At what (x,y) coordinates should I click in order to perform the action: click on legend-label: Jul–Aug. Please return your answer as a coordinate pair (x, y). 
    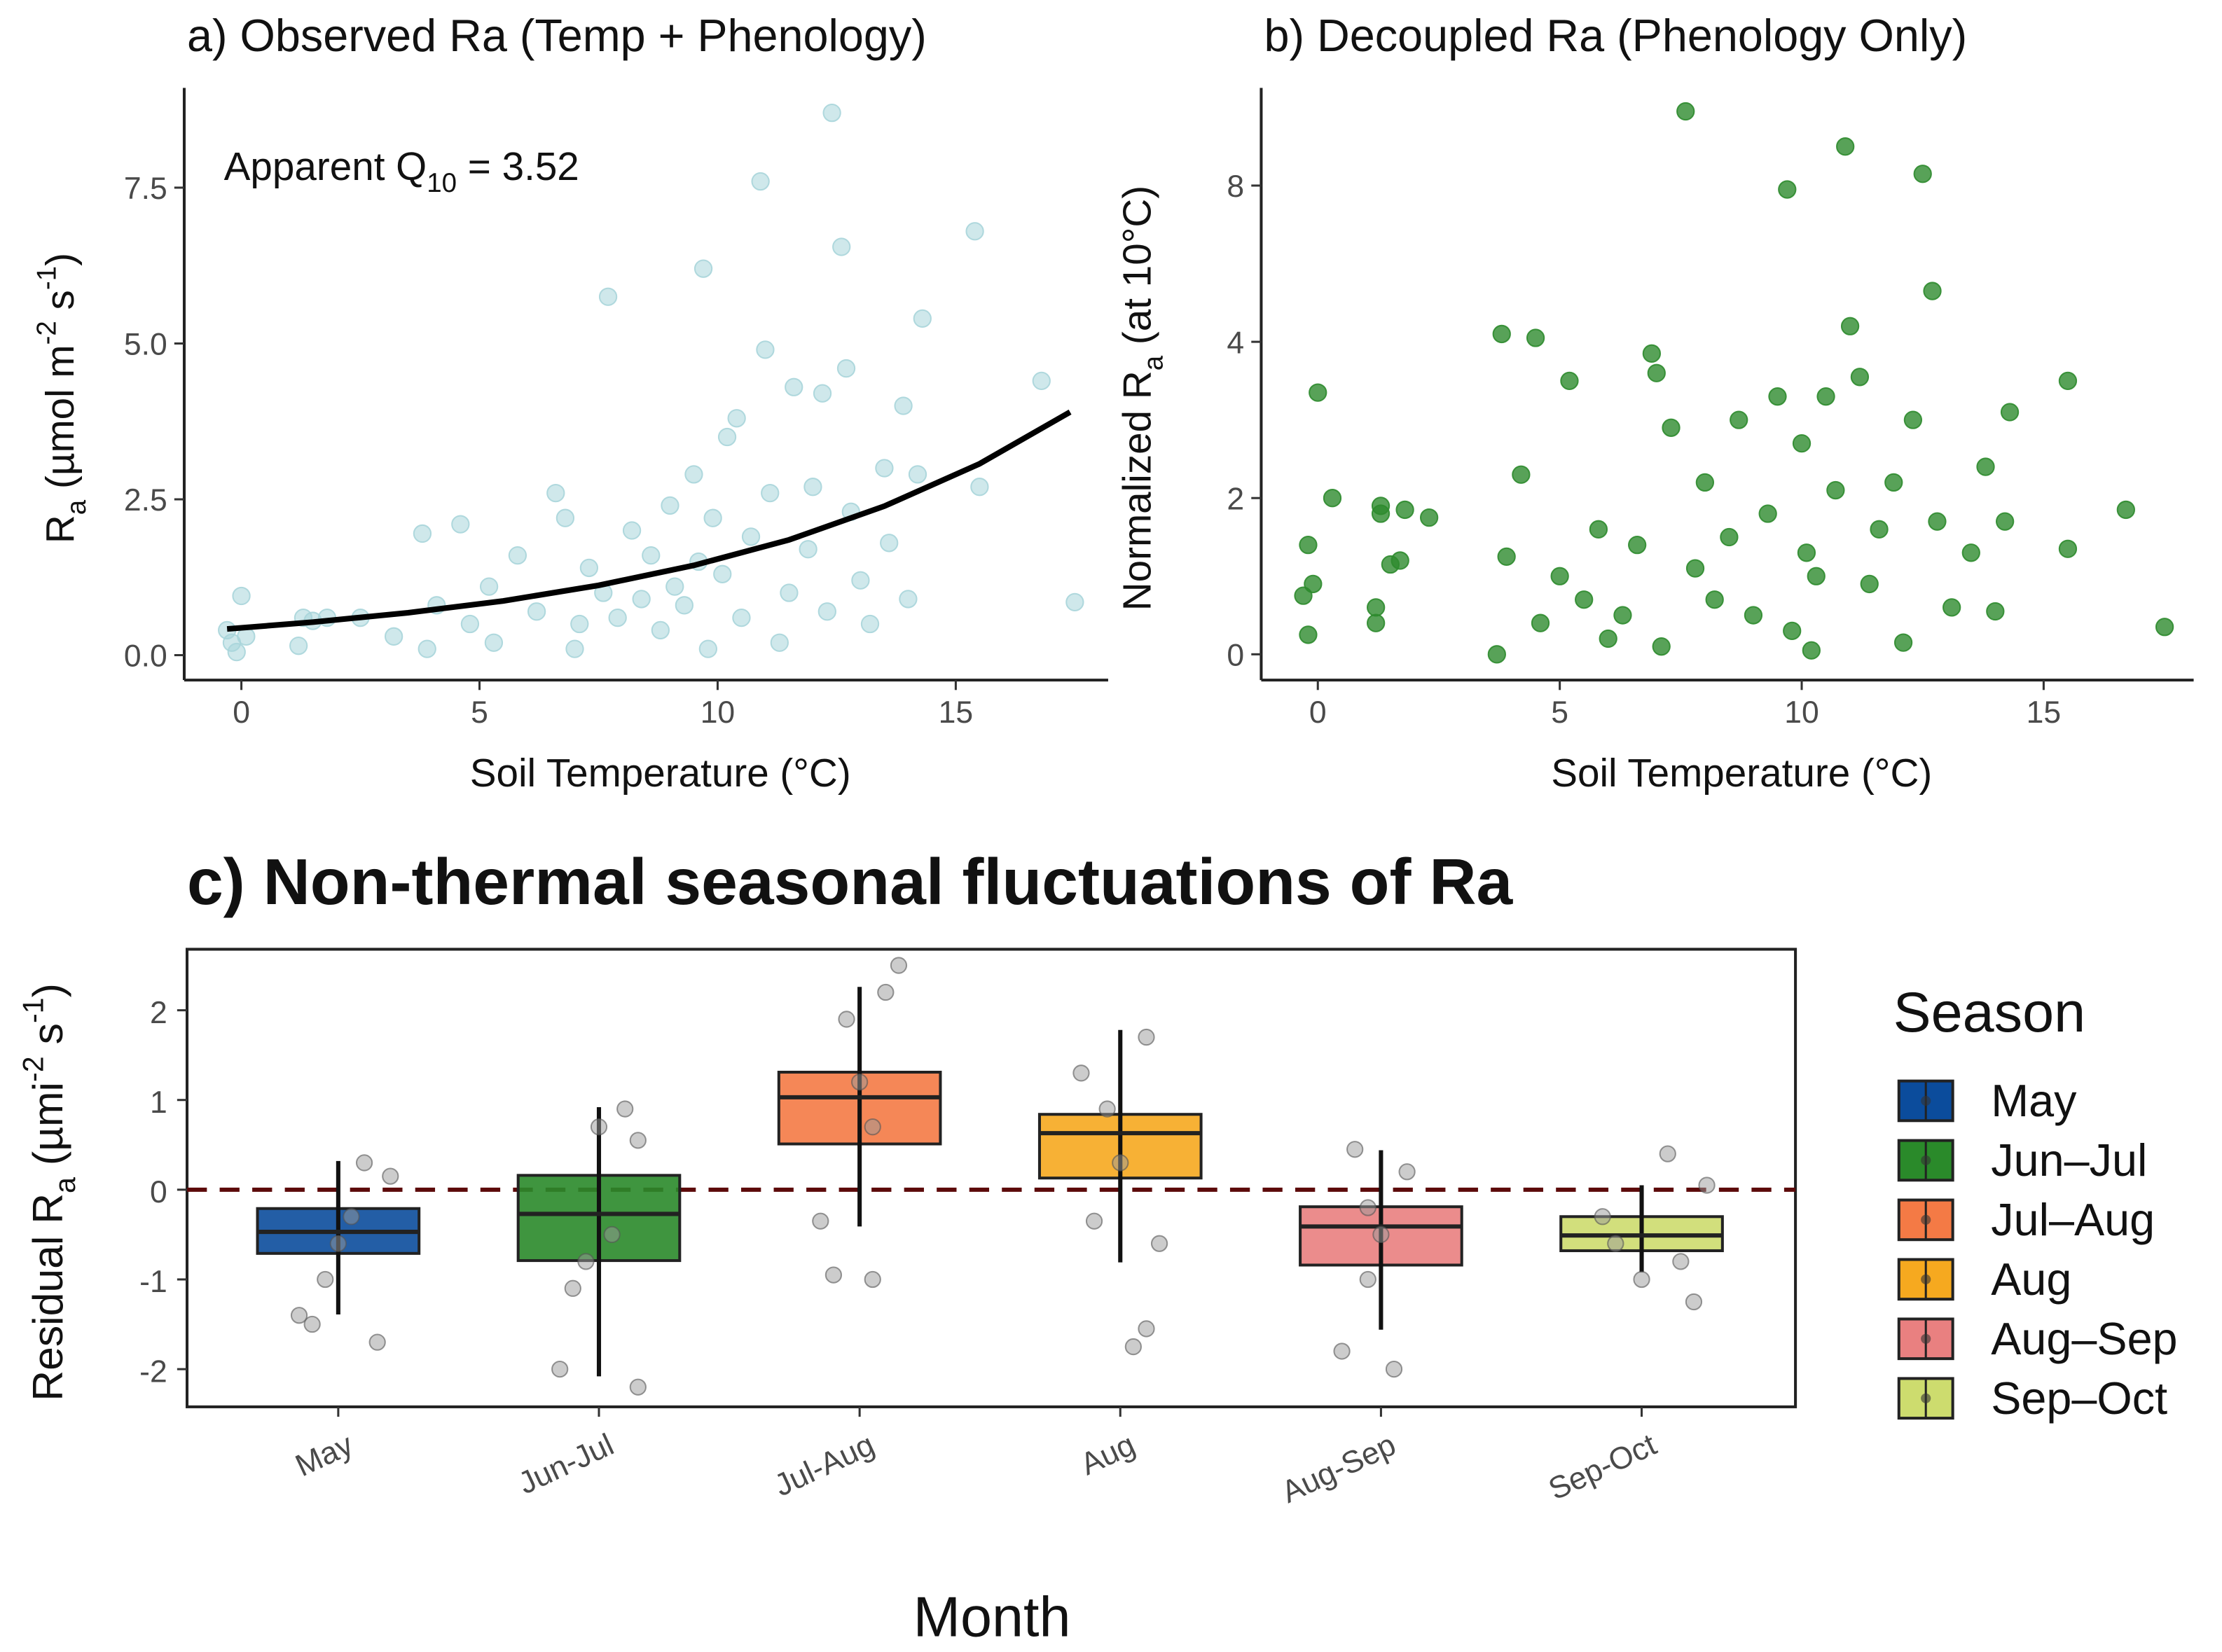
    Looking at the image, I should click on (2073, 1219).